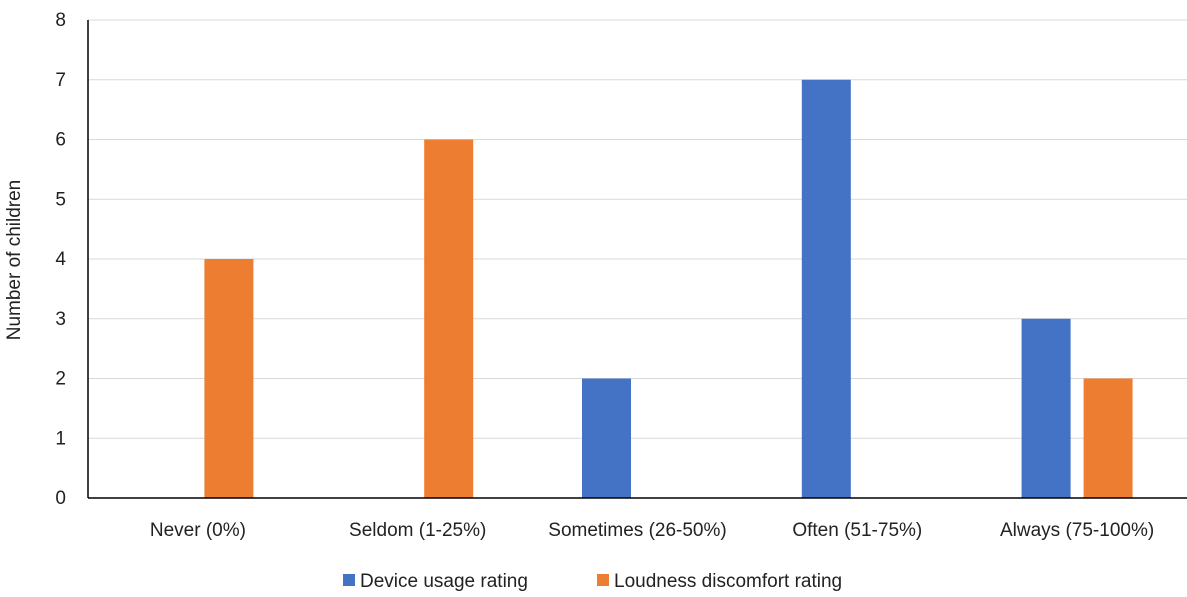  Describe the element at coordinates (60, 20) in the screenshot. I see `y-tick-label: 8` at that location.